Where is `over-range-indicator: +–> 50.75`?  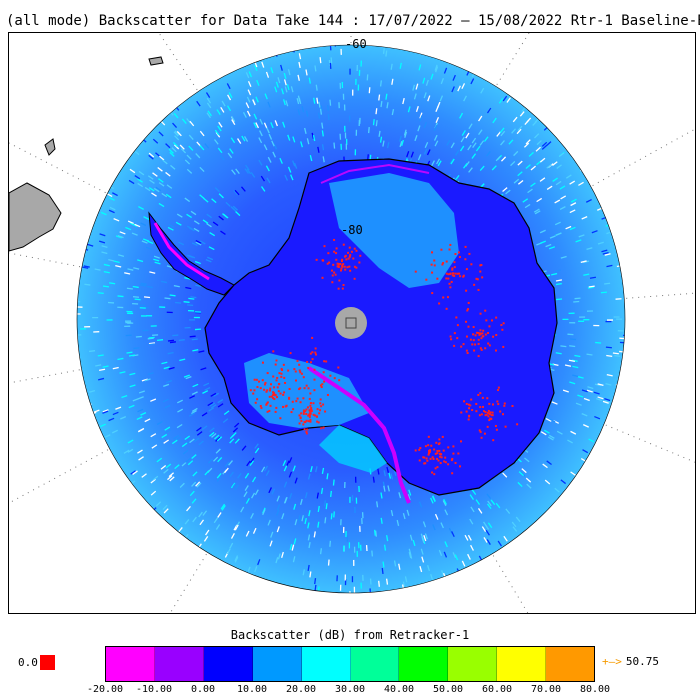
over-range-indicator: +–> 50.75 is located at coordinates (630, 661).